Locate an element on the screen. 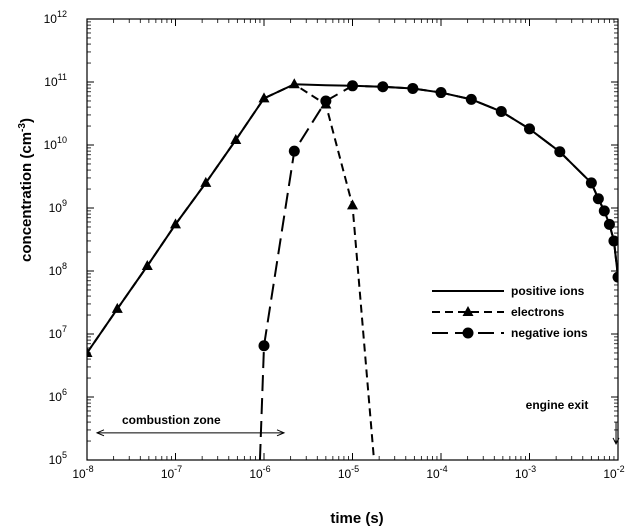 The height and width of the screenshot is (529, 635). combustion-zone-label: combustion zone is located at coordinates (171, 420).